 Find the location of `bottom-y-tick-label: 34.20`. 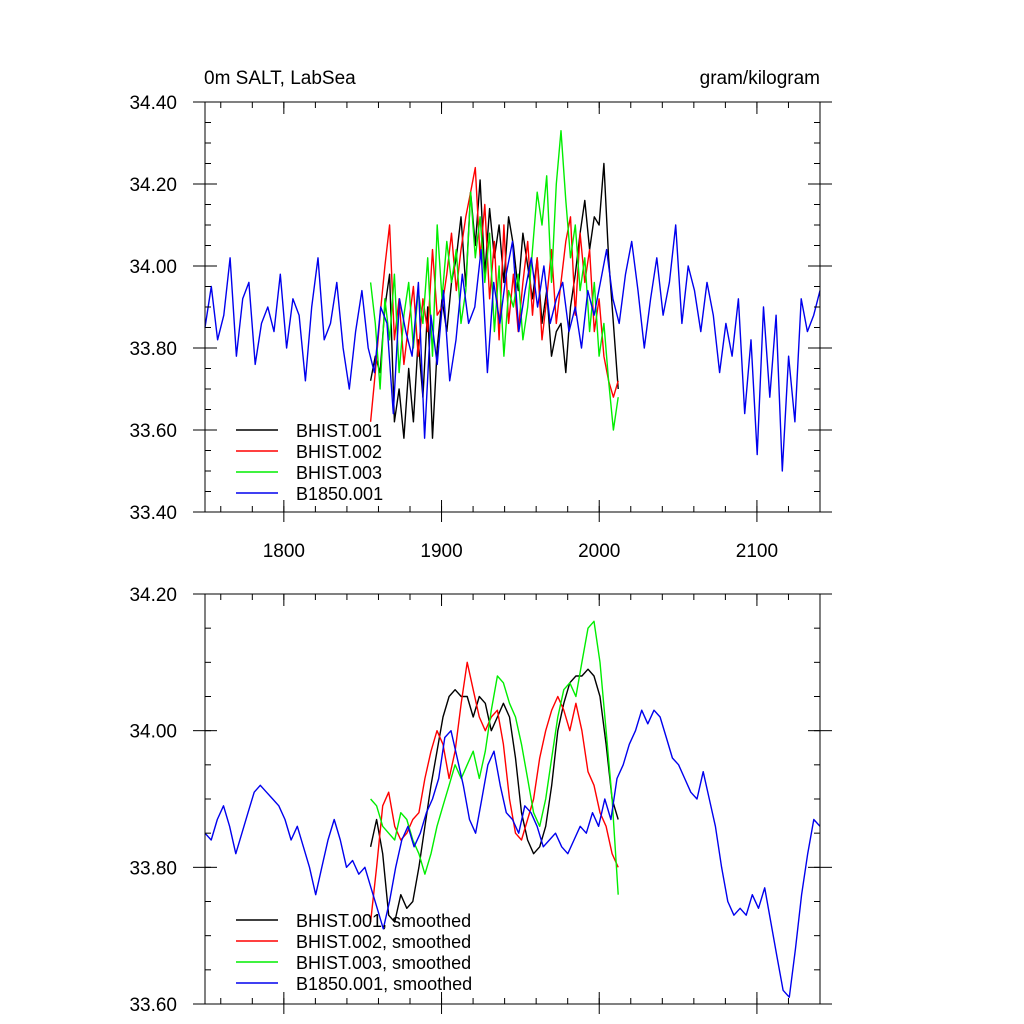

bottom-y-tick-label: 34.20 is located at coordinates (153, 595).